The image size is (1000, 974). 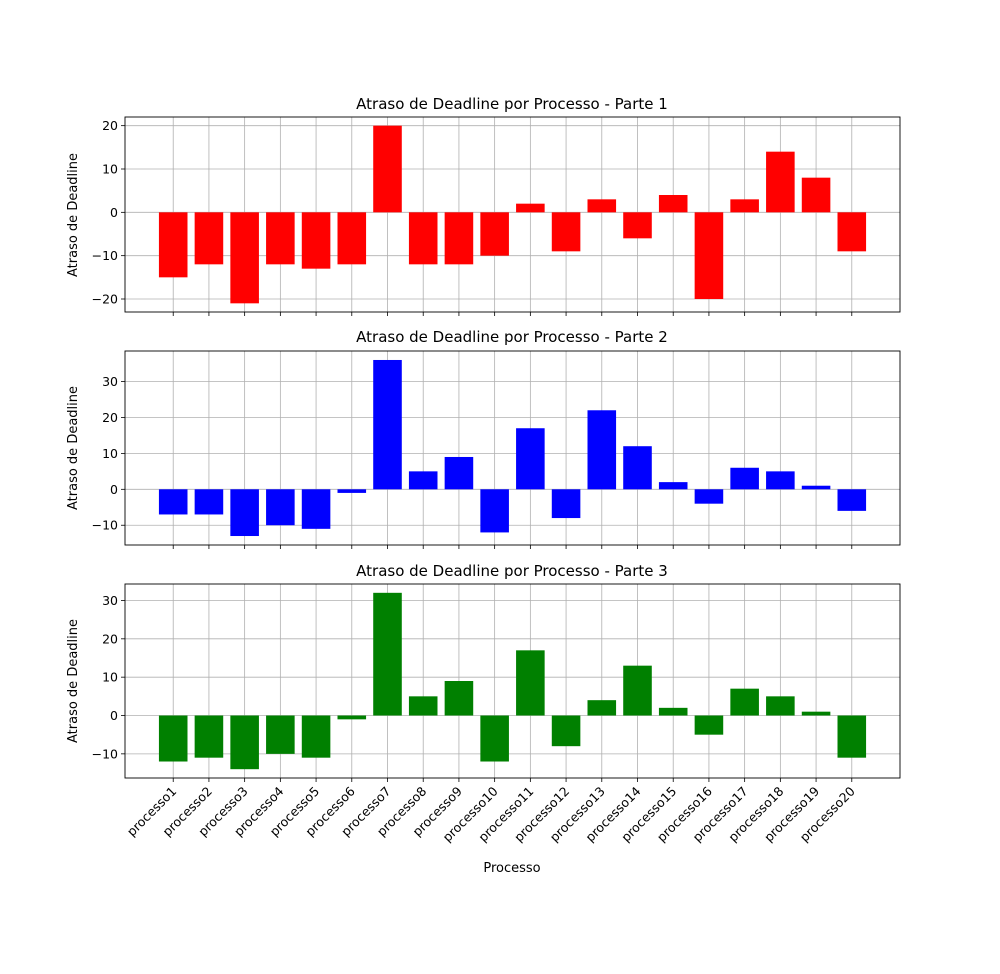 I want to click on y-tick-label: −20, so click(x=105, y=299).